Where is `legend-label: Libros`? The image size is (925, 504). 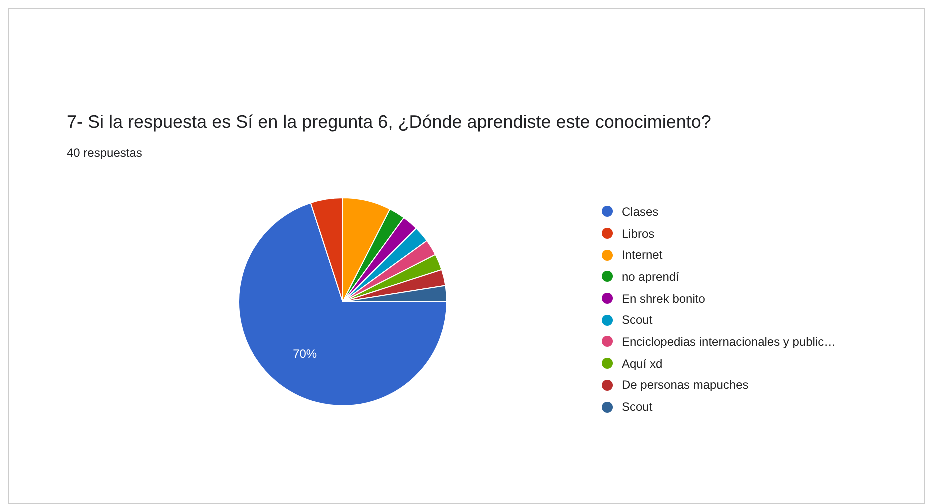
legend-label: Libros is located at coordinates (638, 233).